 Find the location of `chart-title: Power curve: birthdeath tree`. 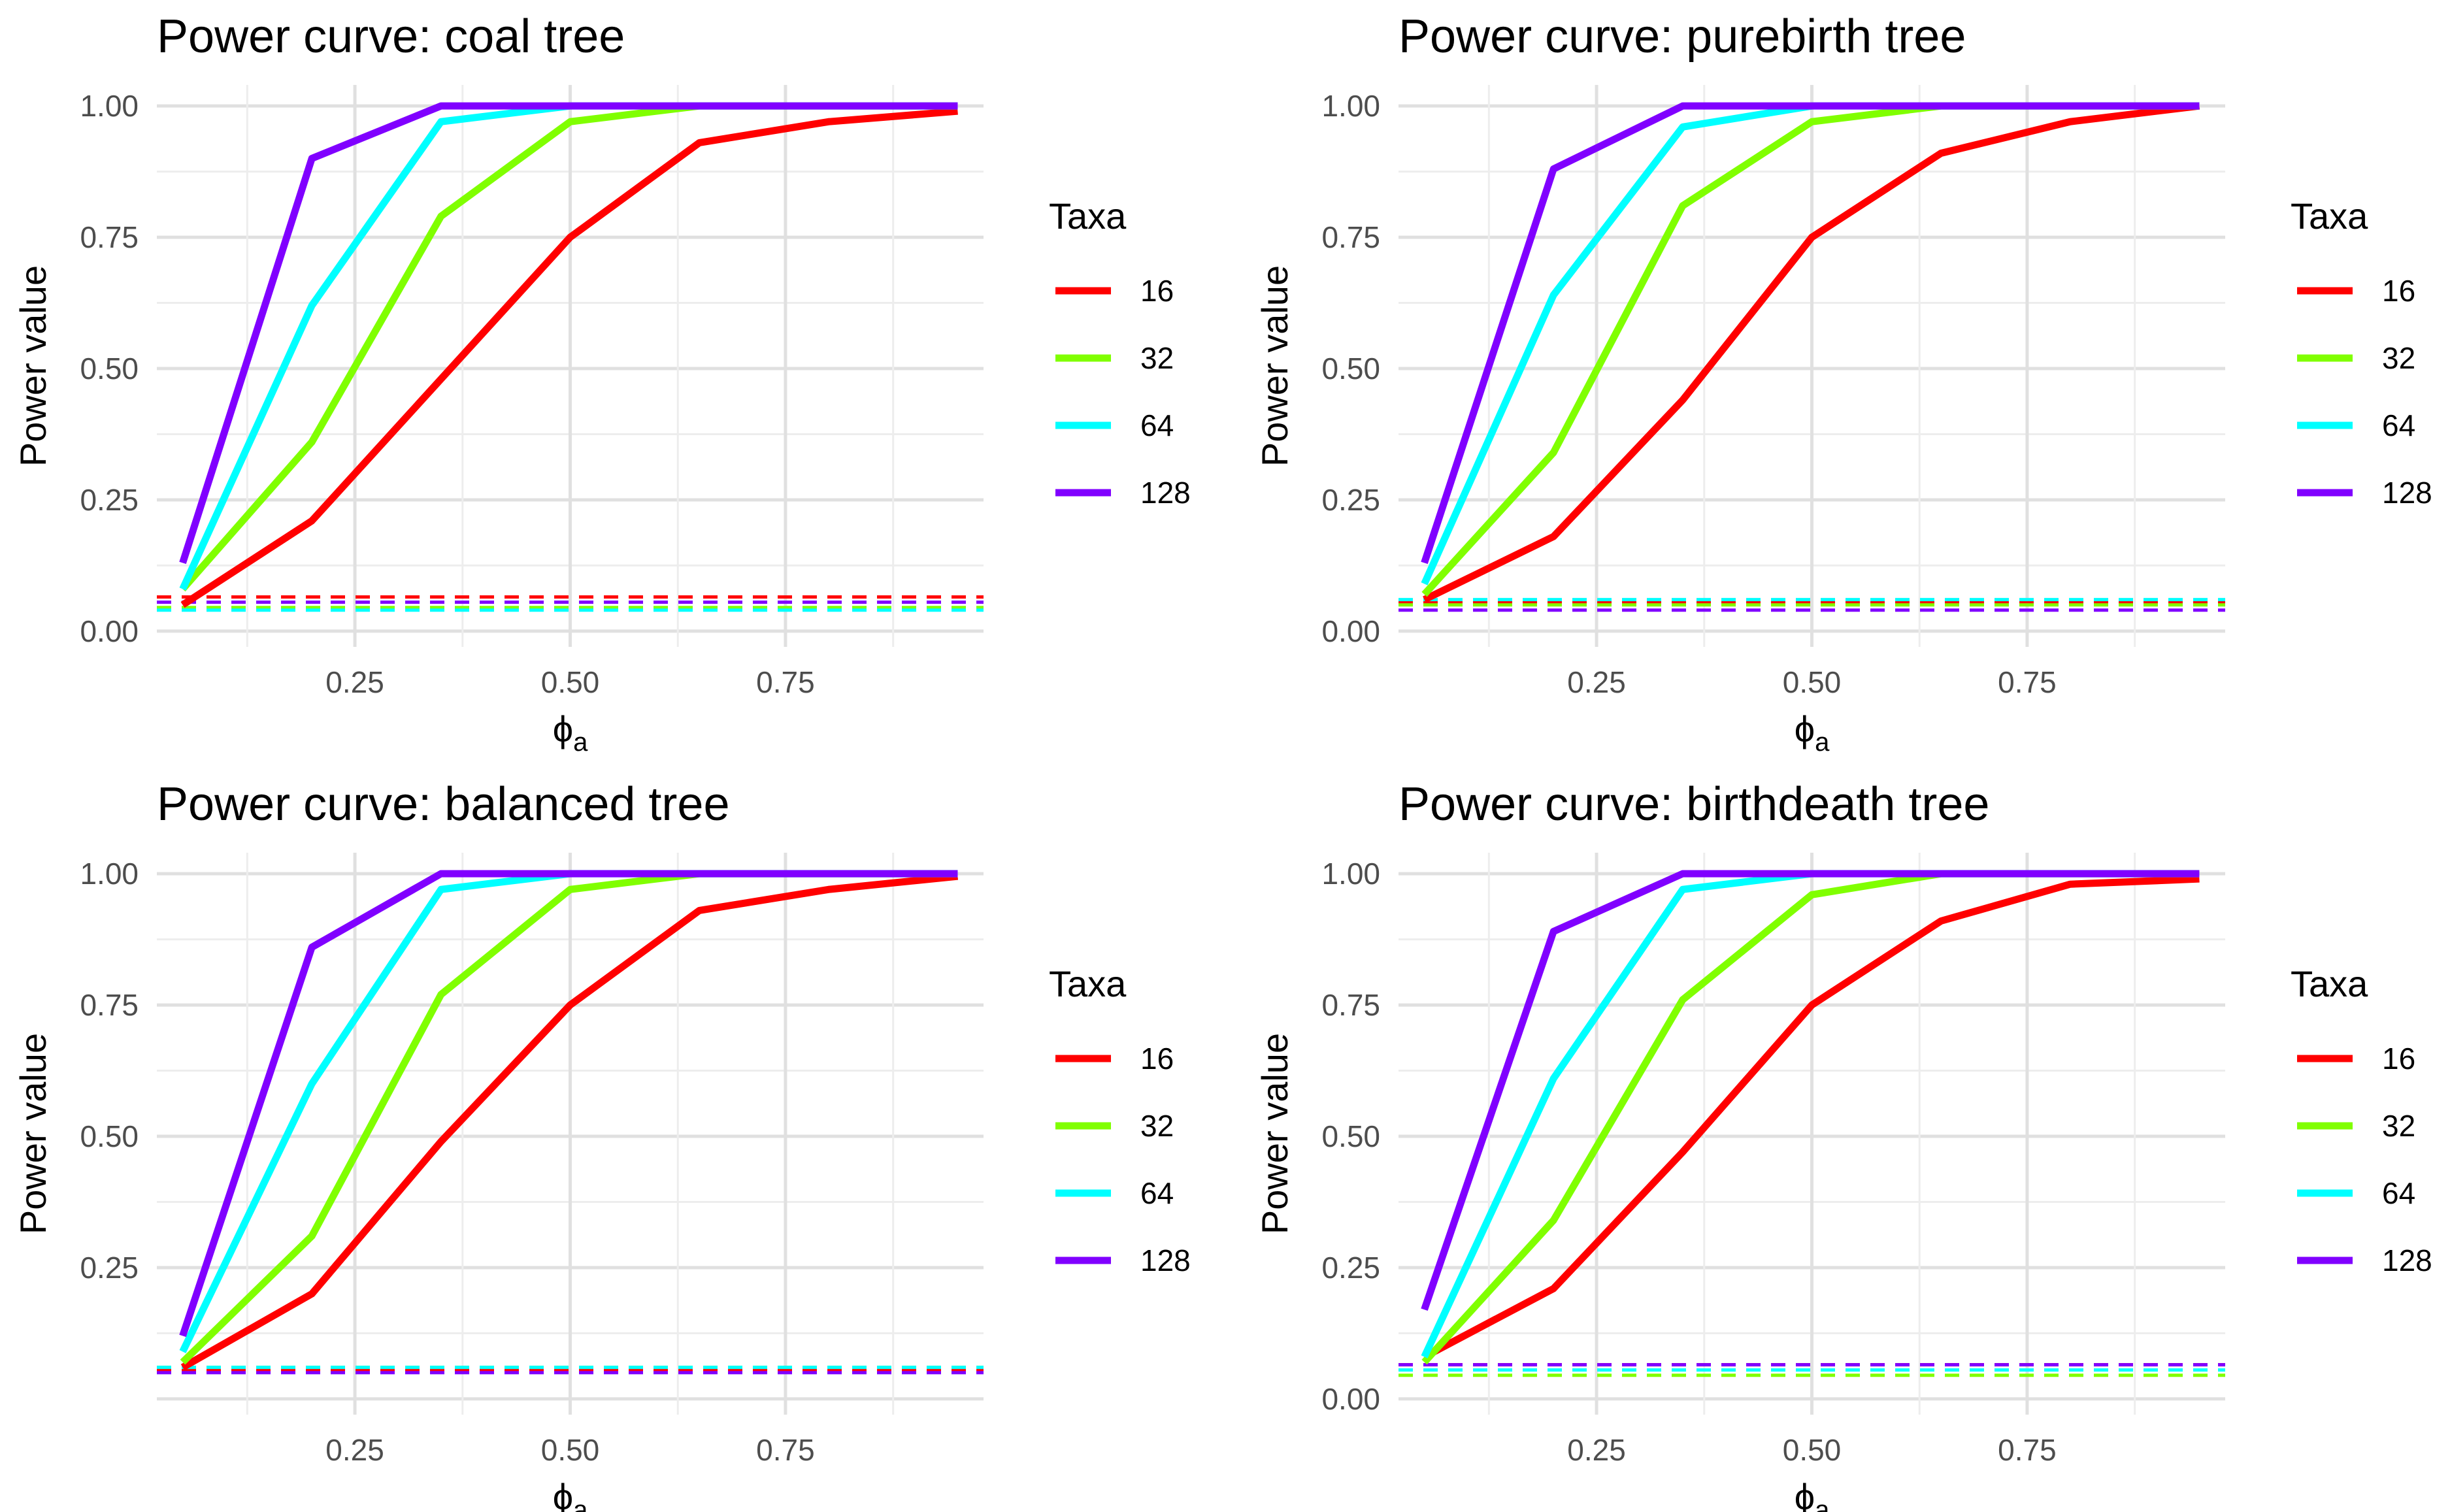

chart-title: Power curve: birthdeath tree is located at coordinates (1694, 804).